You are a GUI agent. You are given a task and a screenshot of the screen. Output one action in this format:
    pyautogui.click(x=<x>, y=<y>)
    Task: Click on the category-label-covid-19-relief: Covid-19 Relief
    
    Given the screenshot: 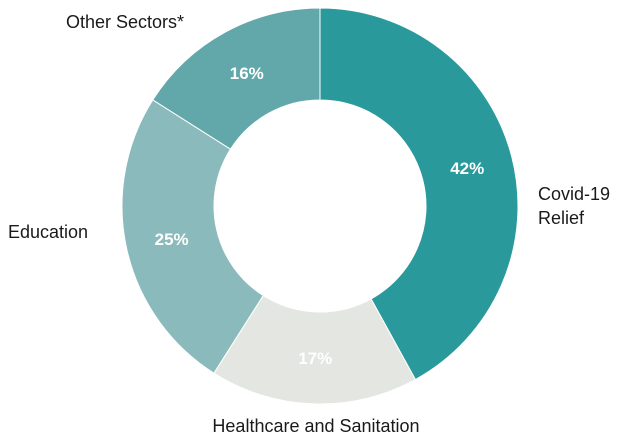 What is the action you would take?
    pyautogui.click(x=574, y=206)
    